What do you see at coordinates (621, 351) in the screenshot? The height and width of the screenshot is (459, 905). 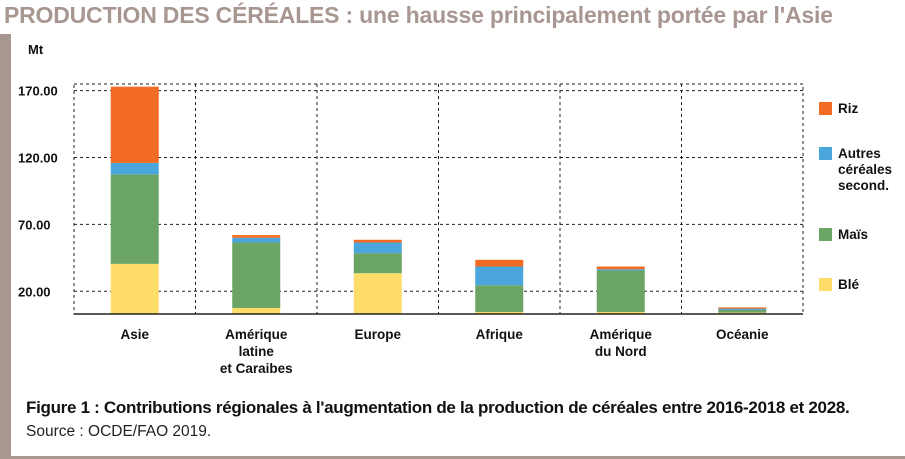 I see `x-category-label: du Nord` at bounding box center [621, 351].